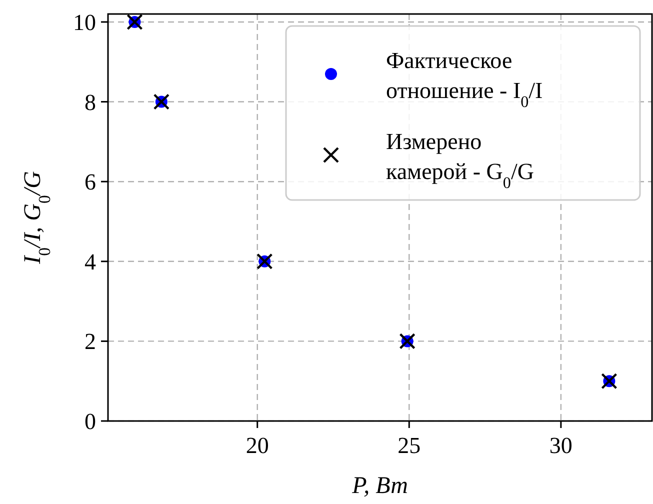 The image size is (653, 504). Describe the element at coordinates (90, 341) in the screenshot. I see `y-tick-label: 2` at that location.